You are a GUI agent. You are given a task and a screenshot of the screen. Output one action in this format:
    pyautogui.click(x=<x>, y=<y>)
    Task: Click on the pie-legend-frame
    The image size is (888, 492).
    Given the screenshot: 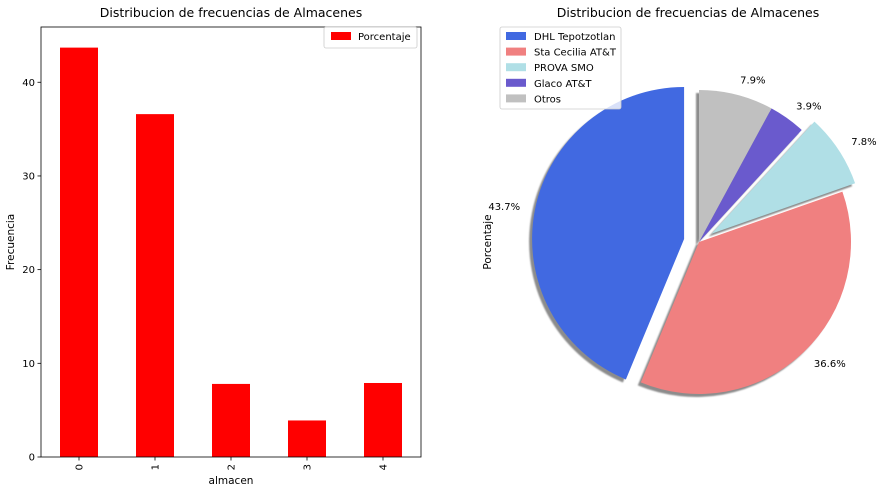 What is the action you would take?
    pyautogui.click(x=560, y=68)
    